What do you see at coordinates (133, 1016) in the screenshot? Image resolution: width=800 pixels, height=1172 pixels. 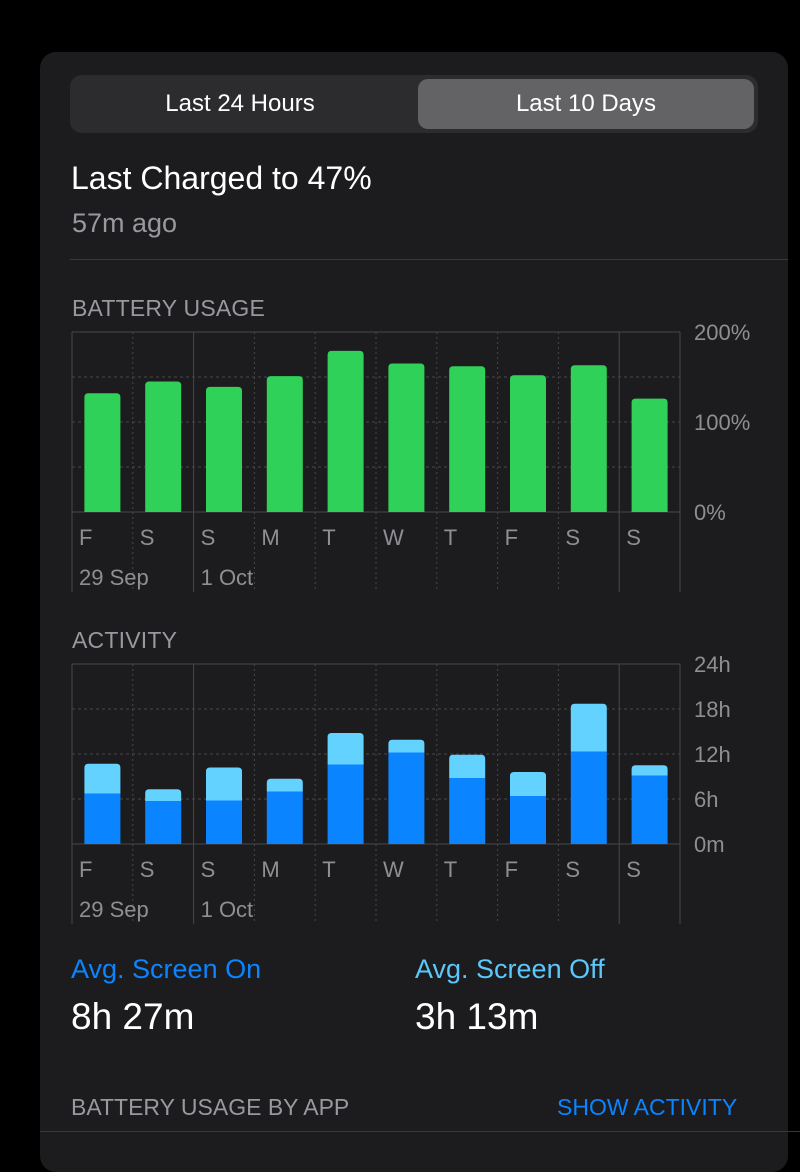 I see `avg-screen-on-value: 8h 27m` at bounding box center [133, 1016].